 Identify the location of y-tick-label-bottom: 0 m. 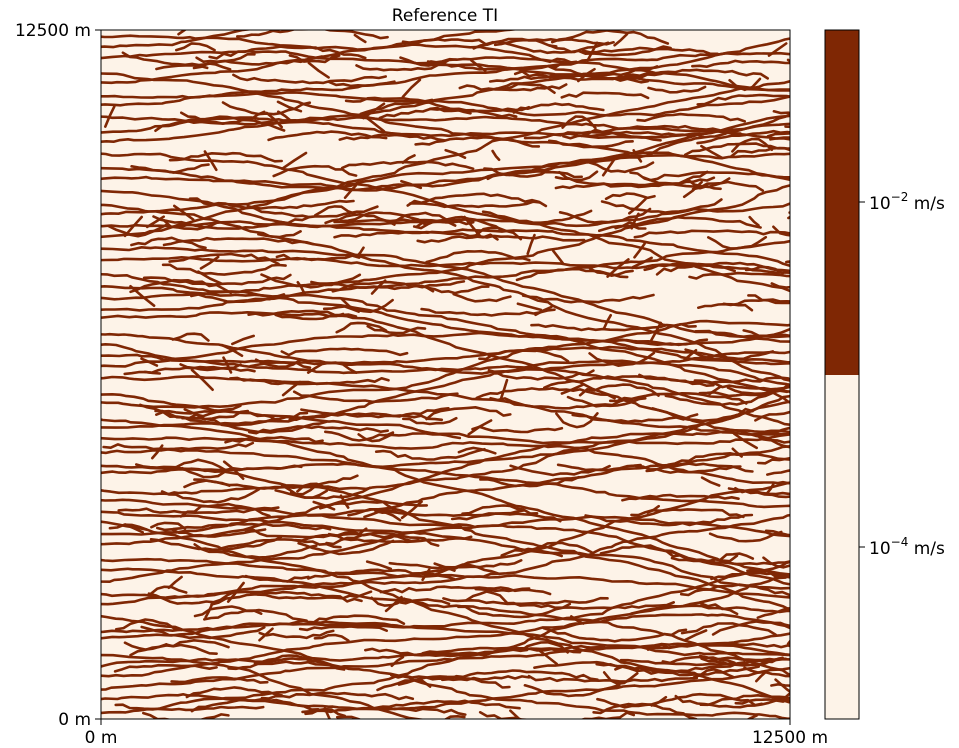
(74, 720).